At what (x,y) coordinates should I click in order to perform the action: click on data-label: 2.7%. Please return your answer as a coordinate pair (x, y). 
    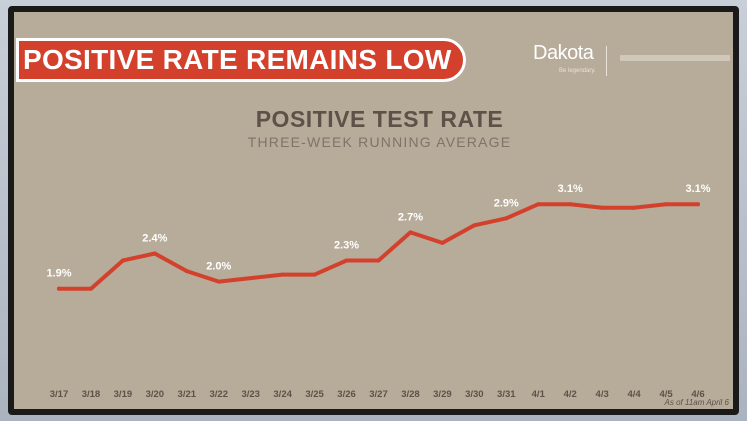
    Looking at the image, I should click on (410, 217).